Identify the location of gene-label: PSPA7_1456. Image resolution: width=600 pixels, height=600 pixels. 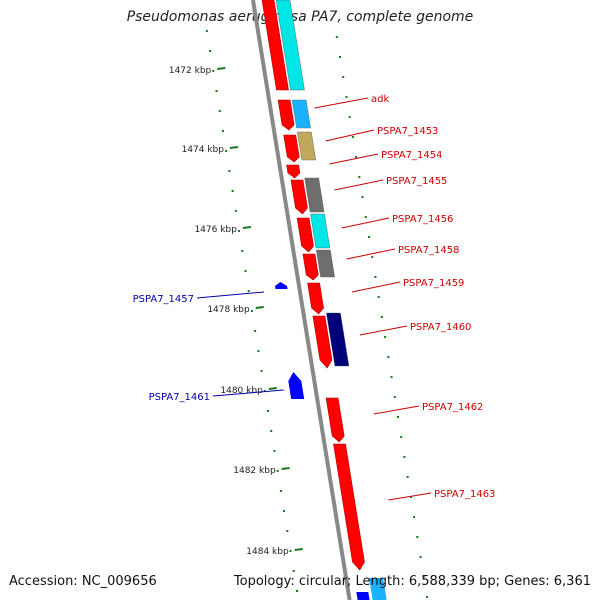
(422, 219).